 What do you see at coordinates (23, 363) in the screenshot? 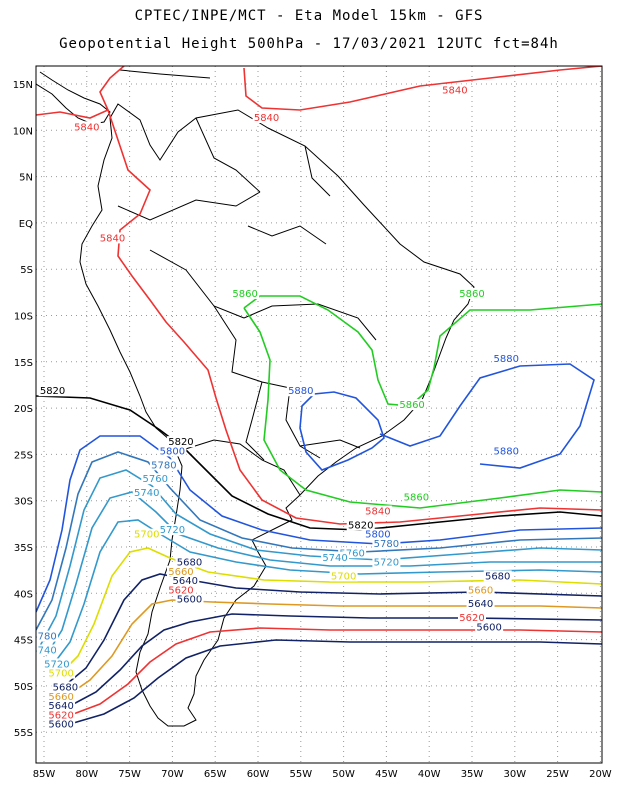
I see `lat-tick-label: 15S` at bounding box center [23, 363].